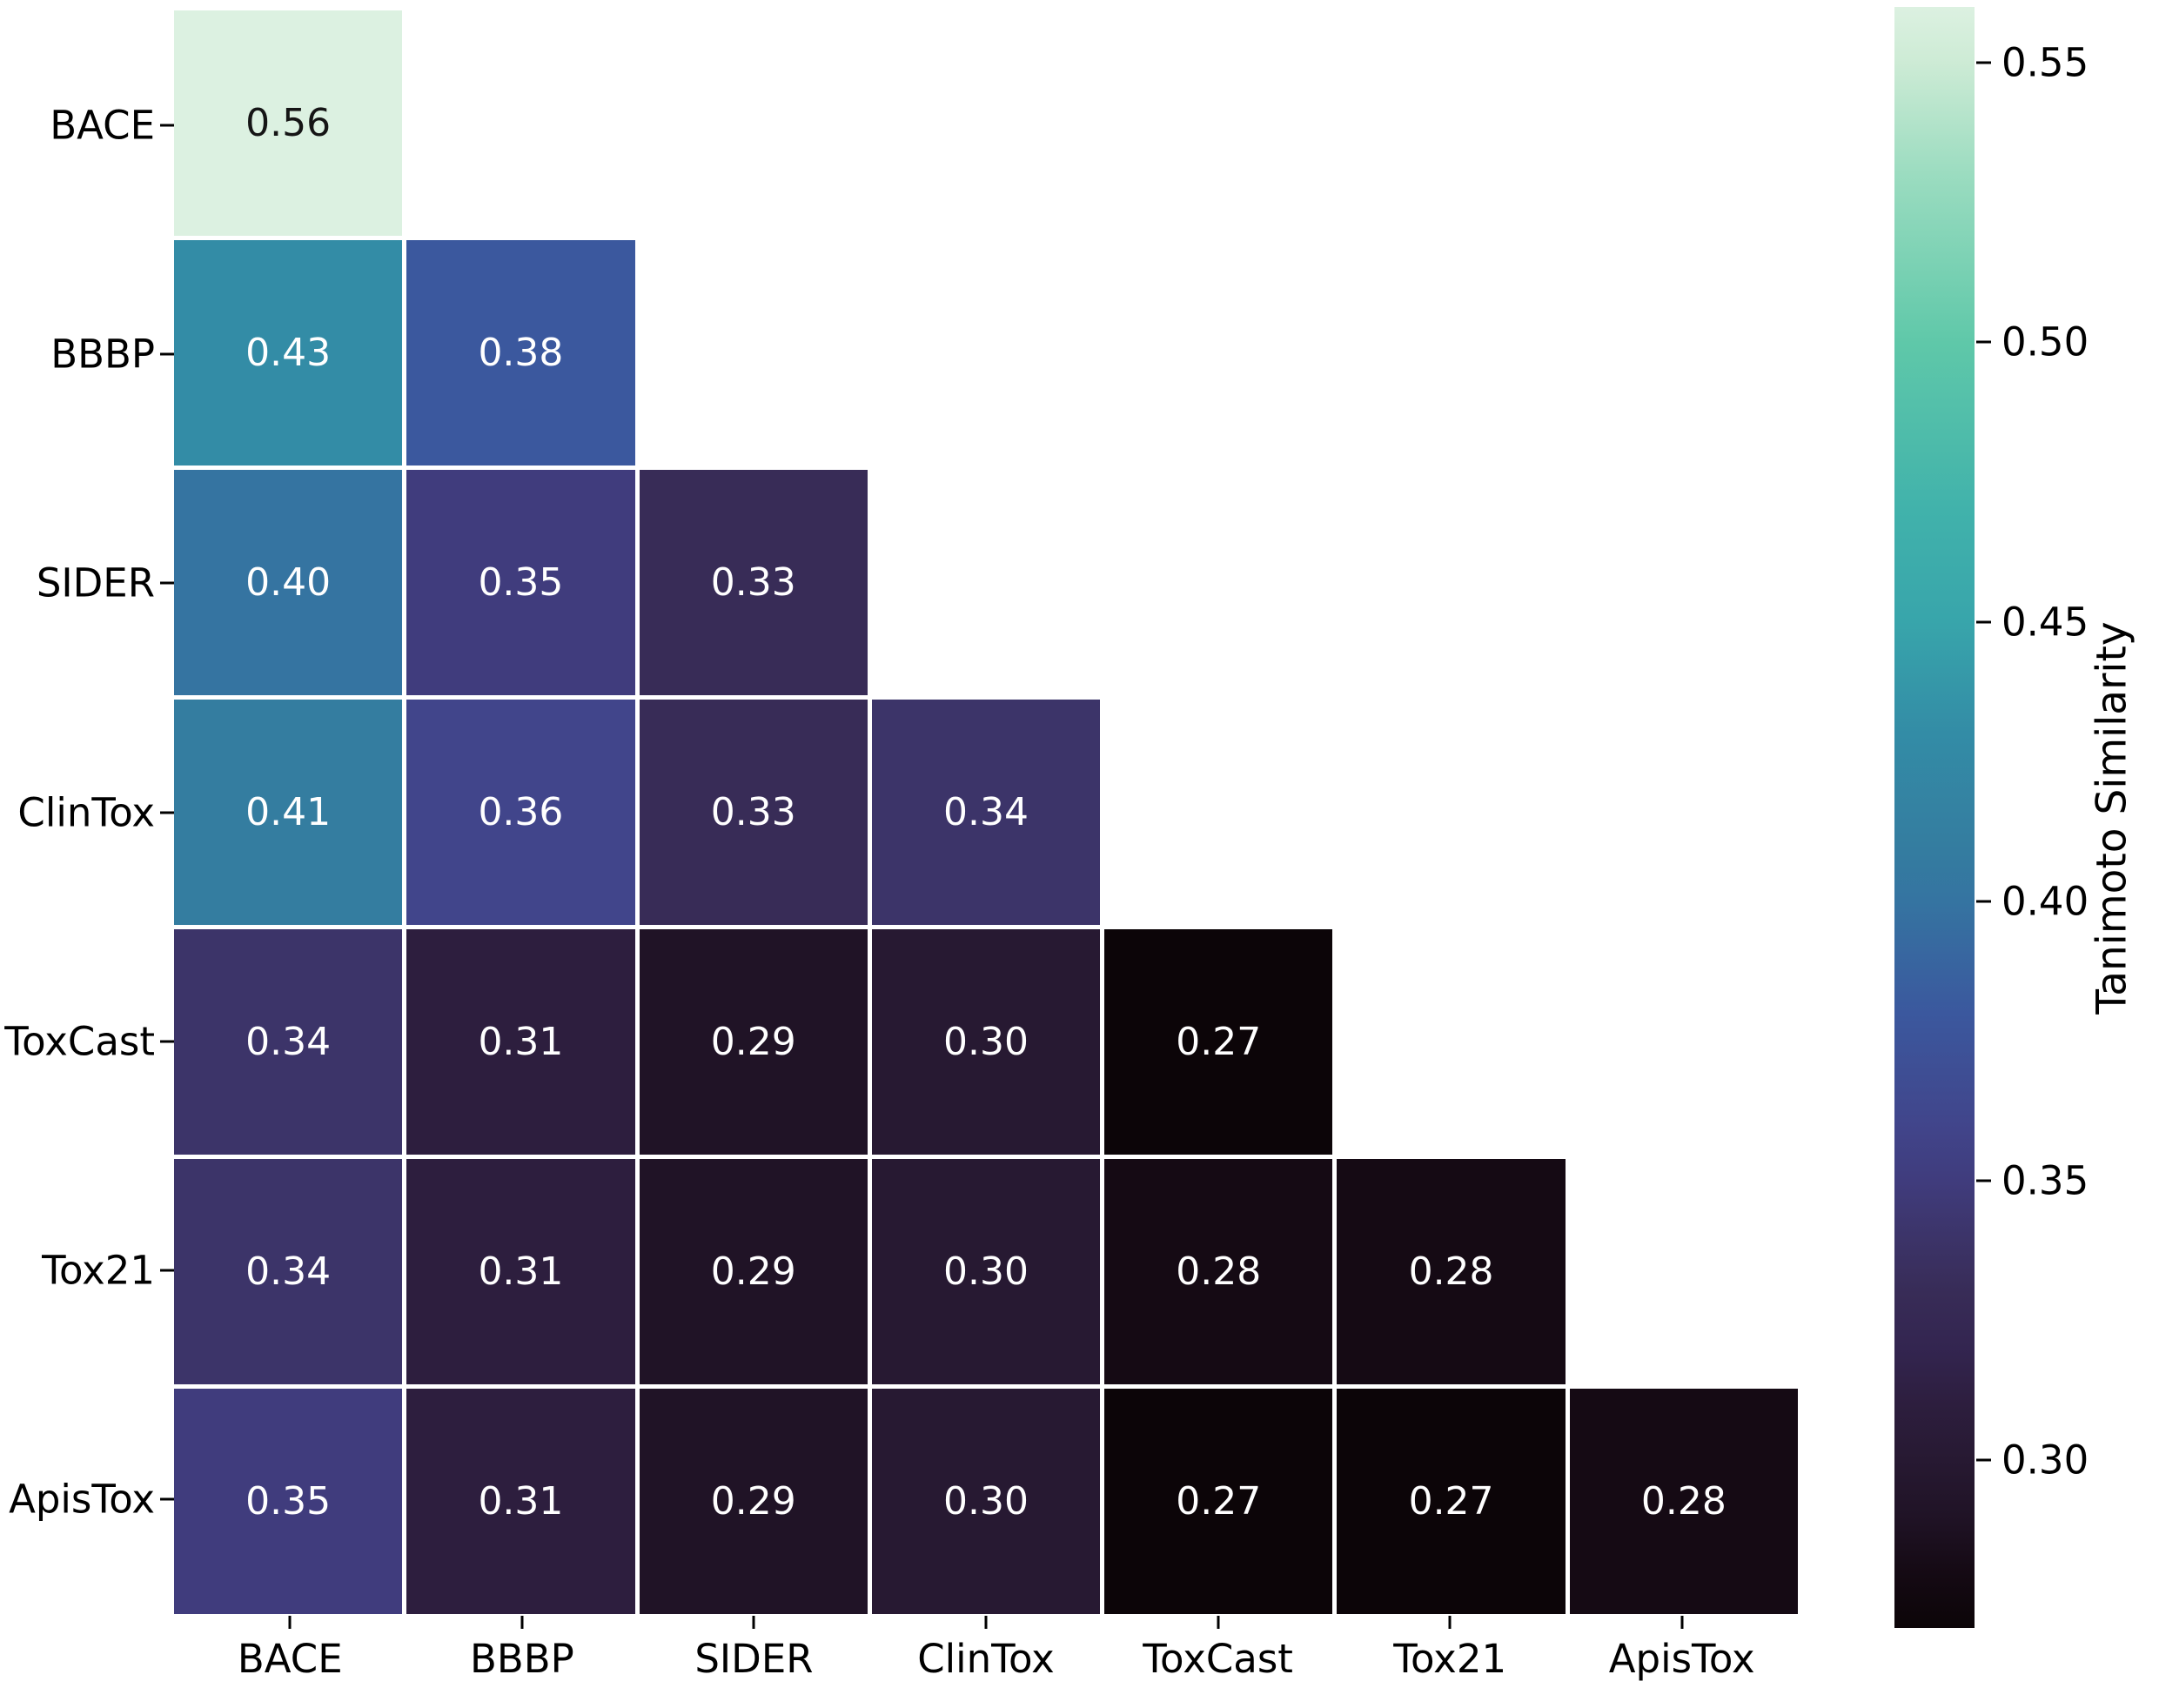 This screenshot has height=1708, width=2159. I want to click on colorbar-axis-label: Tanimoto Similarity, so click(2112, 818).